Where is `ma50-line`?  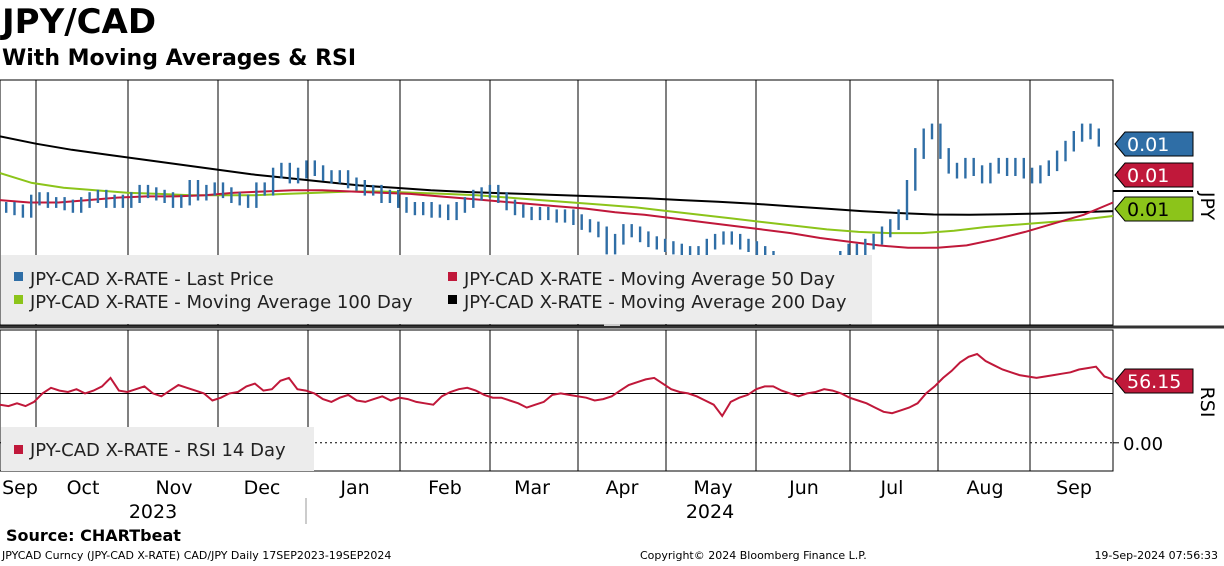
ma50-line is located at coordinates (557, 219).